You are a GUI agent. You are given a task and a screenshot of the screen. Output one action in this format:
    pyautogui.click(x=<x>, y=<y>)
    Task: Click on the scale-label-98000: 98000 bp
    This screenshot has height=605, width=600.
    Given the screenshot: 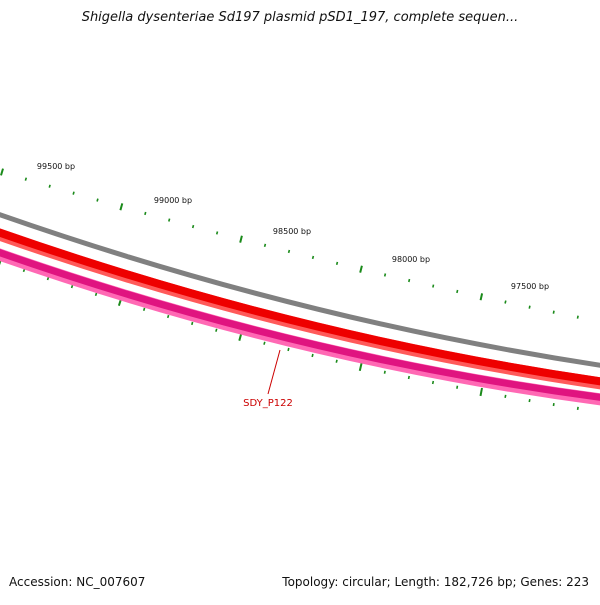 What is the action you would take?
    pyautogui.click(x=411, y=259)
    